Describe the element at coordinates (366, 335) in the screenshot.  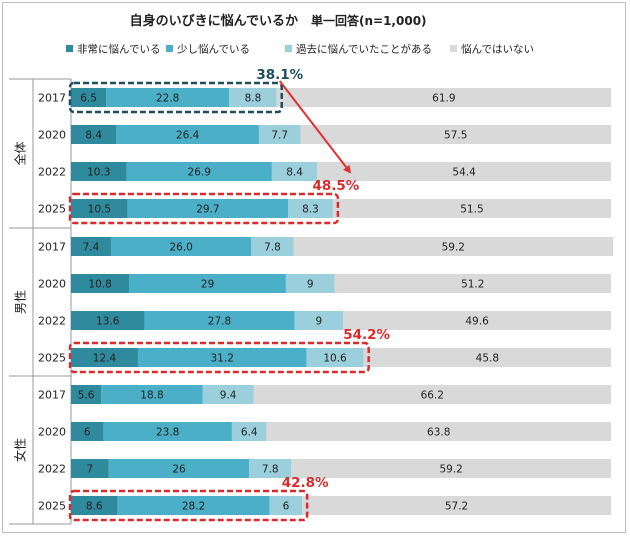
I see `highlight-total: 54.2%` at that location.